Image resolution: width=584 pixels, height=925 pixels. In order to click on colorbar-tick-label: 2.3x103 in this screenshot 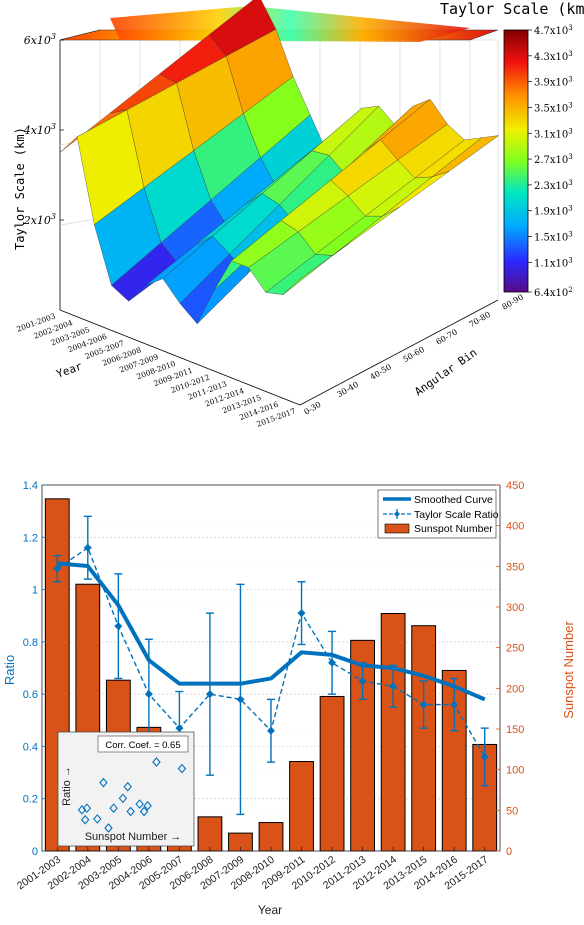, I will do `click(553, 185)`.